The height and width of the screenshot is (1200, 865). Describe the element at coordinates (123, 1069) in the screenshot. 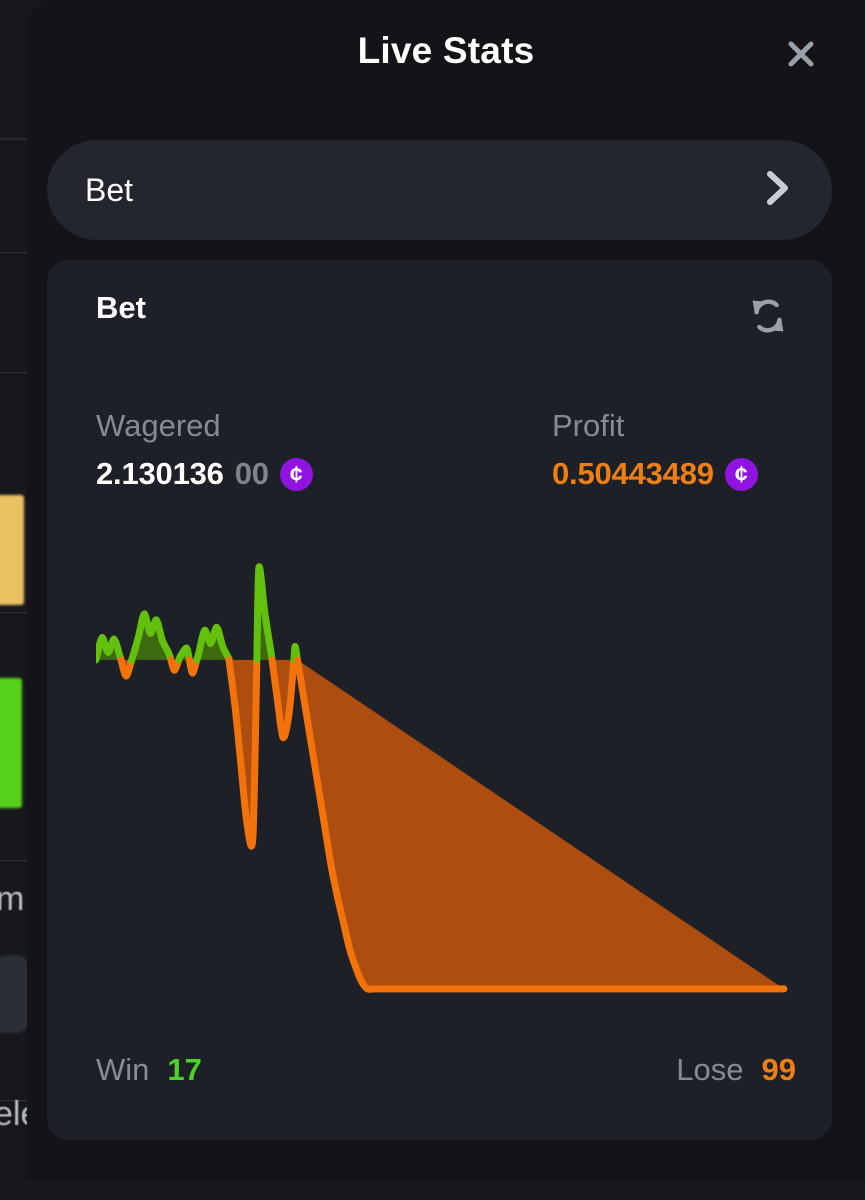

I see `win-label: Win` at that location.